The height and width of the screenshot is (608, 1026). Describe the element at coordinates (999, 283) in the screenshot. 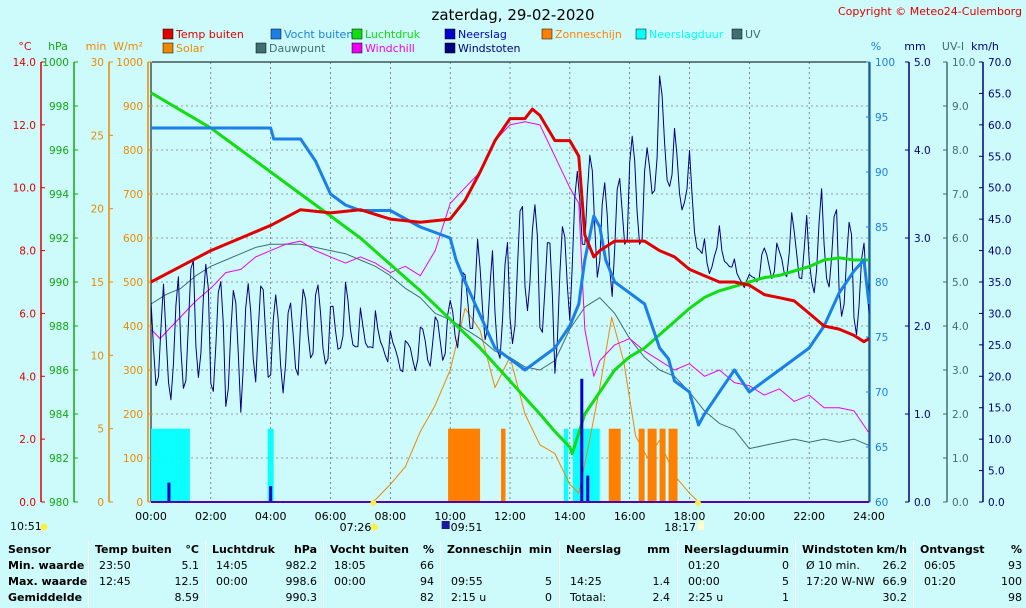

I see `wind-tick-label: 35.0` at that location.